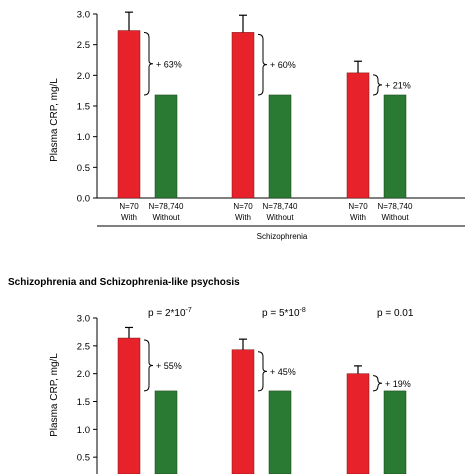 This screenshot has width=474, height=474. I want to click on increase-label: + 55%, so click(169, 366).